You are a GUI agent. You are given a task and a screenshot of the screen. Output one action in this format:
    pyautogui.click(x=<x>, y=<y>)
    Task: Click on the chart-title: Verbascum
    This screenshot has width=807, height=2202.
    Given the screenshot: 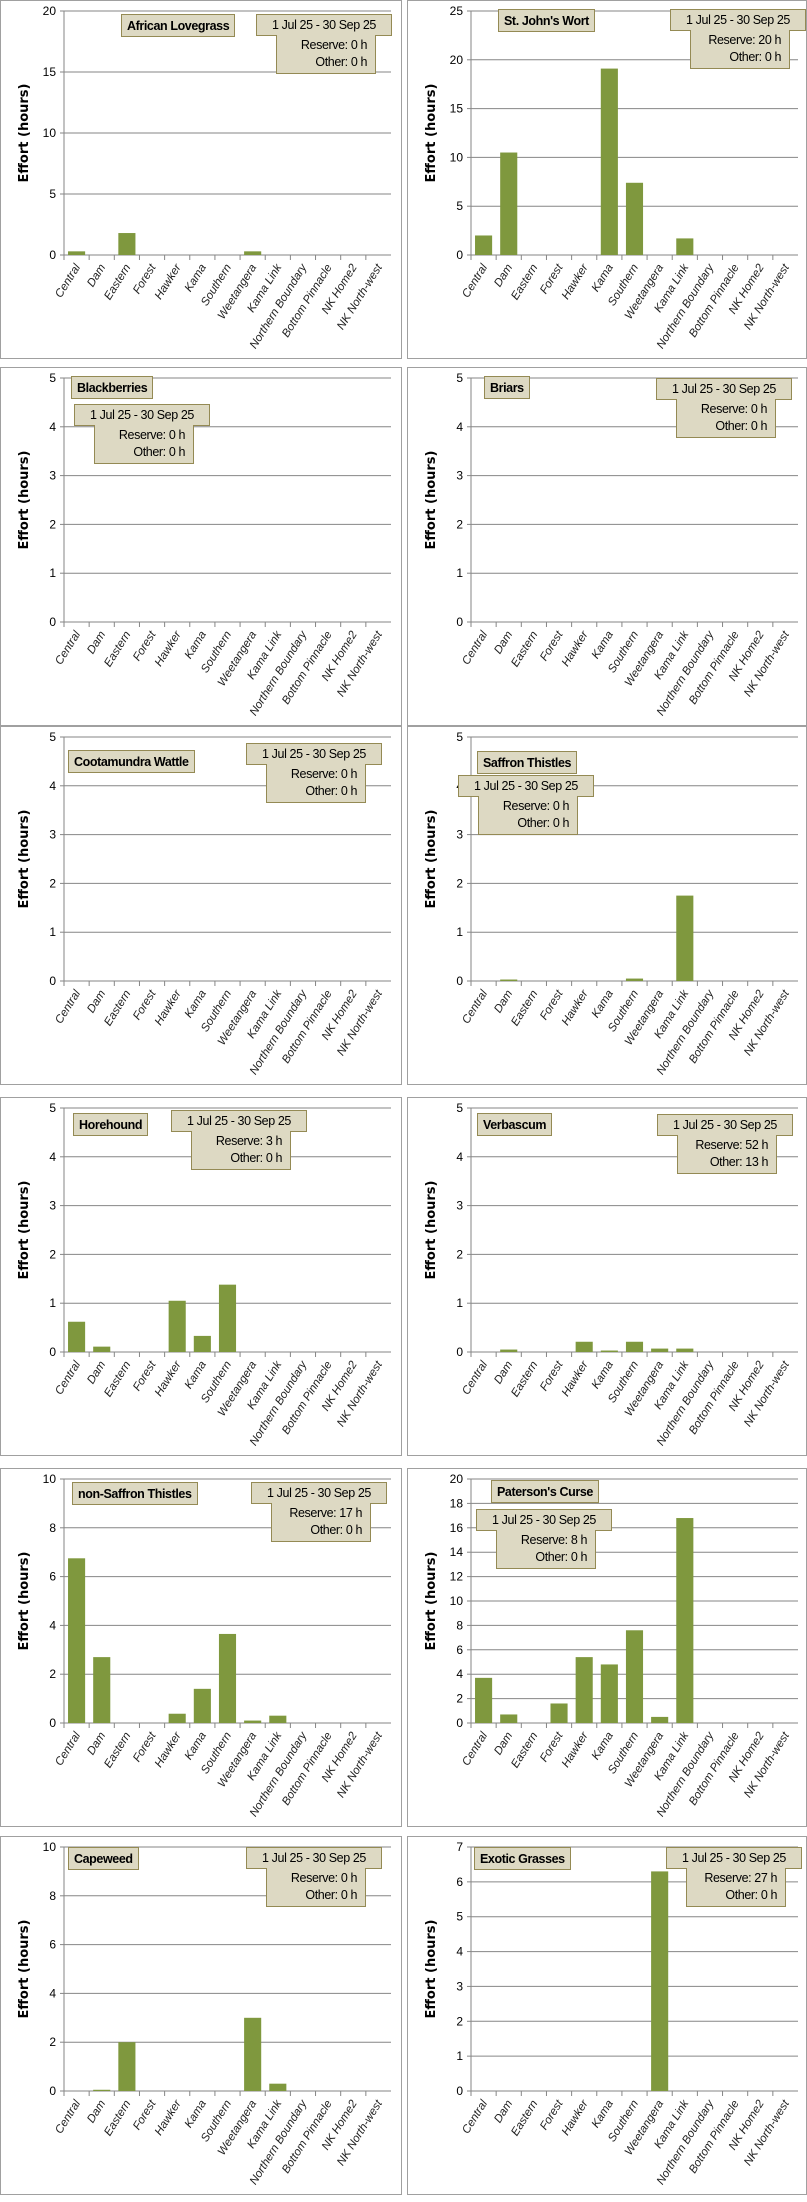 What is the action you would take?
    pyautogui.click(x=515, y=1124)
    